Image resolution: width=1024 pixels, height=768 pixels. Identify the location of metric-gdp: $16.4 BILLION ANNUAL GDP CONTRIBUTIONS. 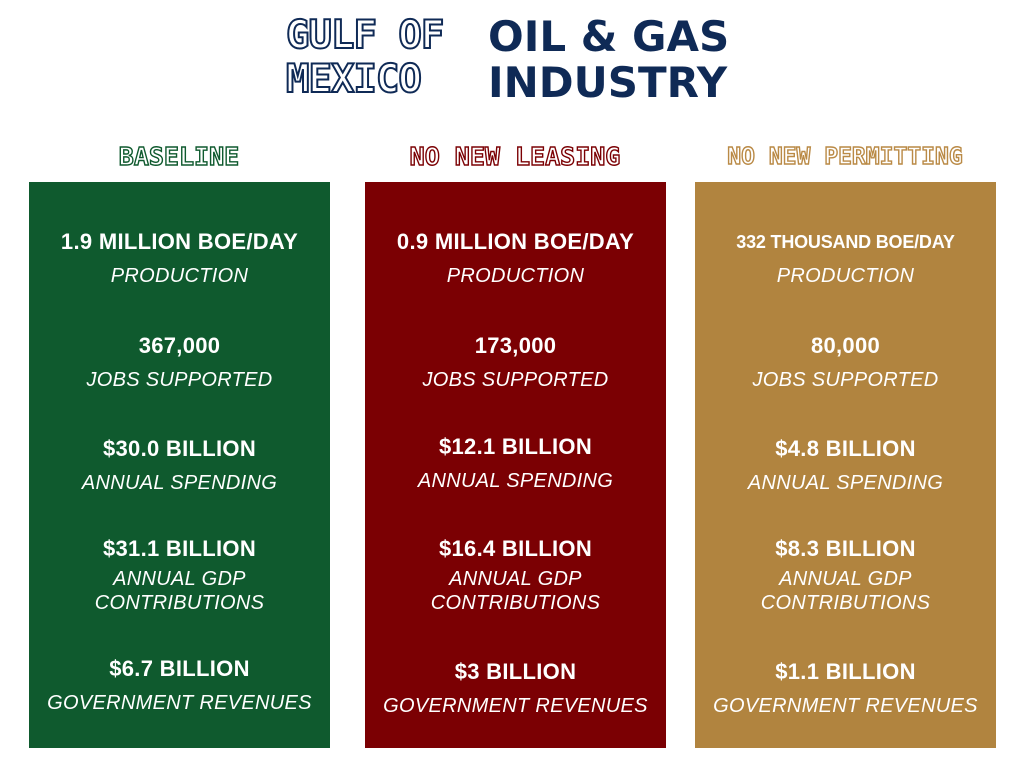
(515, 575).